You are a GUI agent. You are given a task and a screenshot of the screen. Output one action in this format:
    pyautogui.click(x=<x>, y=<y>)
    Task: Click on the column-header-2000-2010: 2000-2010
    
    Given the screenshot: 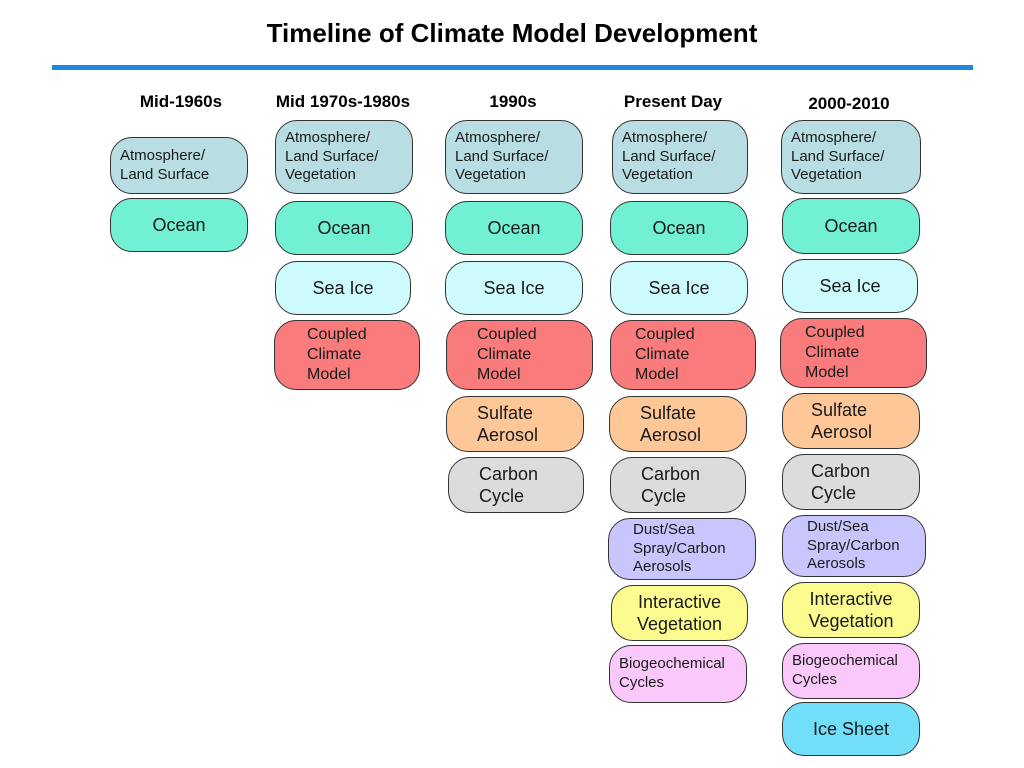 What is the action you would take?
    pyautogui.click(x=849, y=103)
    